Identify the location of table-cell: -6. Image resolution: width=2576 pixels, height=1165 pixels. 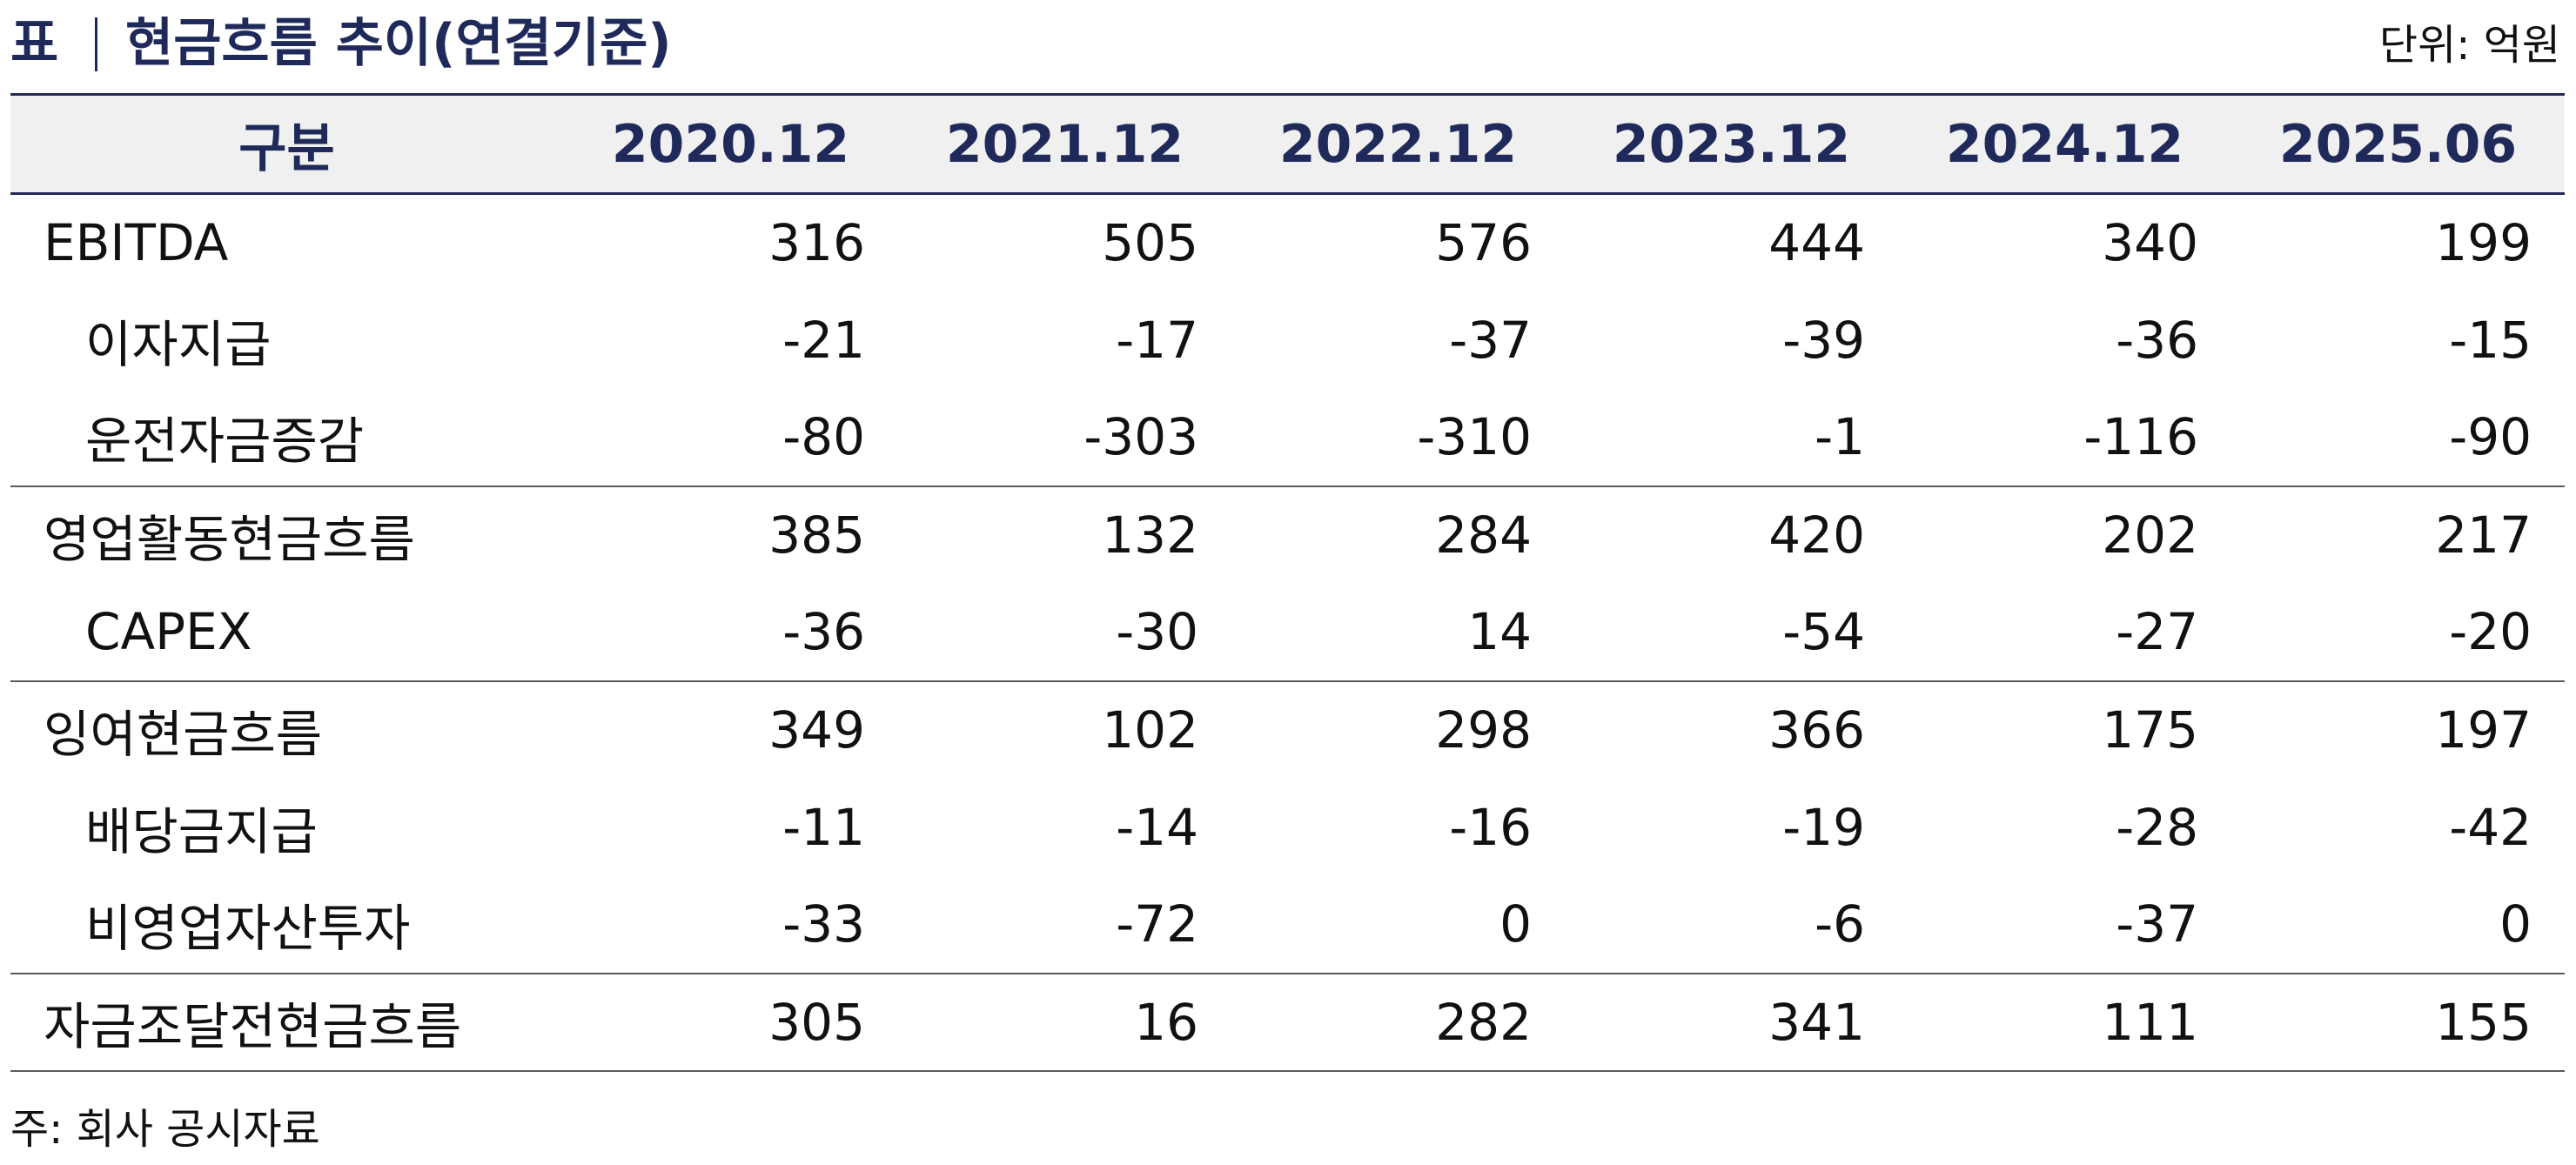
(1840, 924).